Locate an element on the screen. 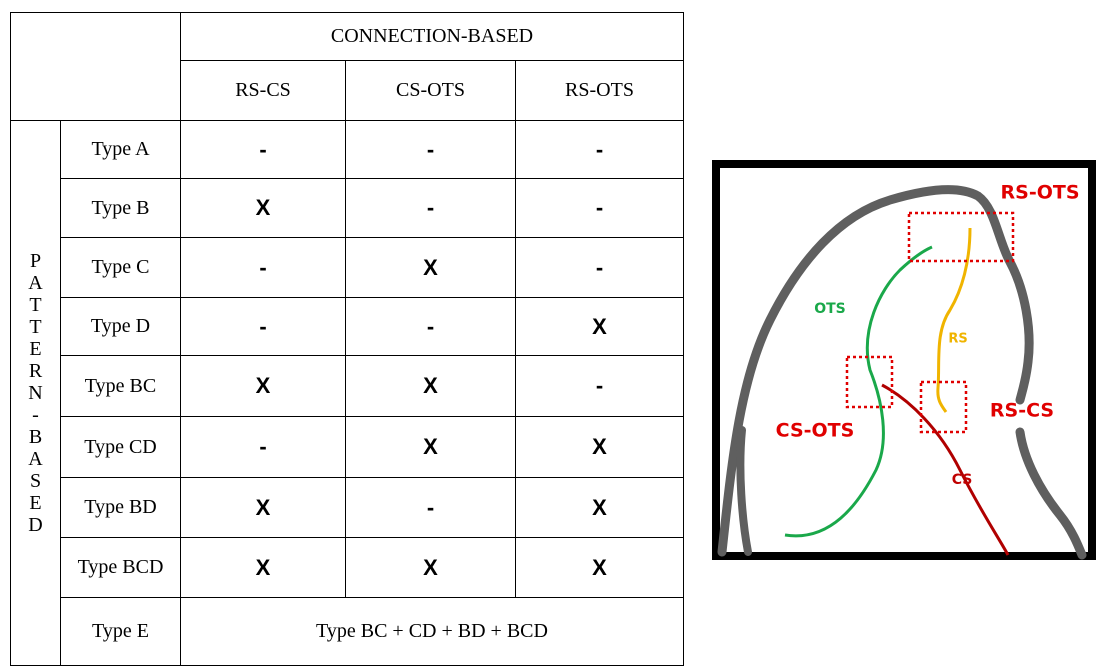  table-row: Type CD - X X is located at coordinates (347, 447).